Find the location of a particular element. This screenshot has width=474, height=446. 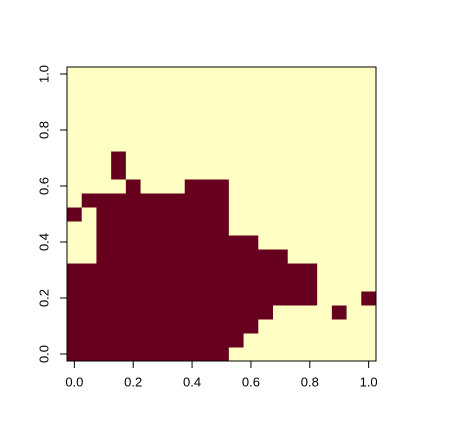

y-tick-label: 0.4 is located at coordinates (43, 242).